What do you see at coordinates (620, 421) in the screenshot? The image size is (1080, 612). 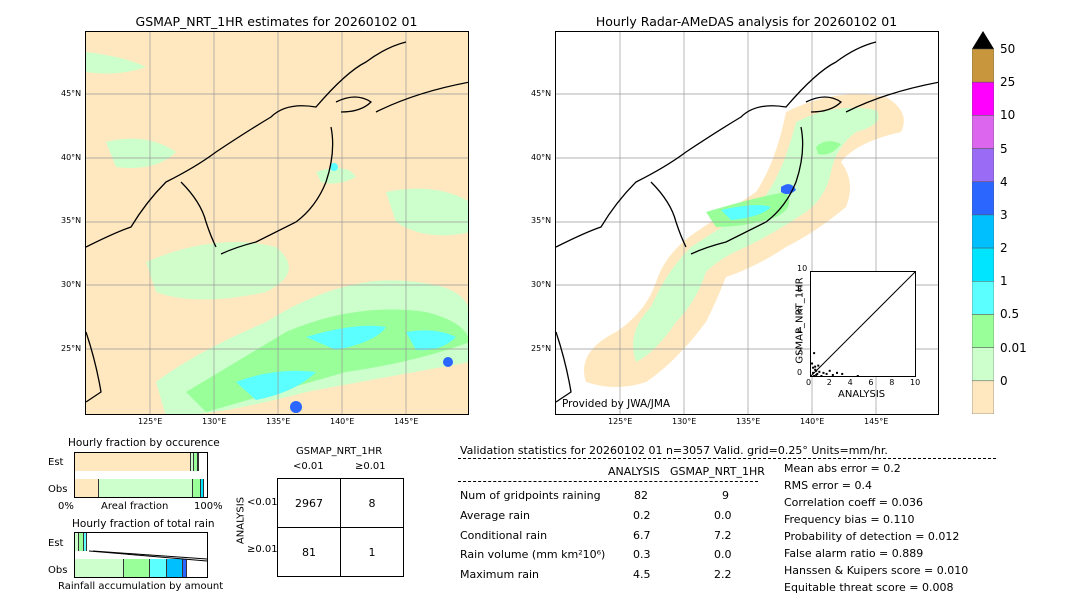 I see `right-lon-label: 125°E` at bounding box center [620, 421].